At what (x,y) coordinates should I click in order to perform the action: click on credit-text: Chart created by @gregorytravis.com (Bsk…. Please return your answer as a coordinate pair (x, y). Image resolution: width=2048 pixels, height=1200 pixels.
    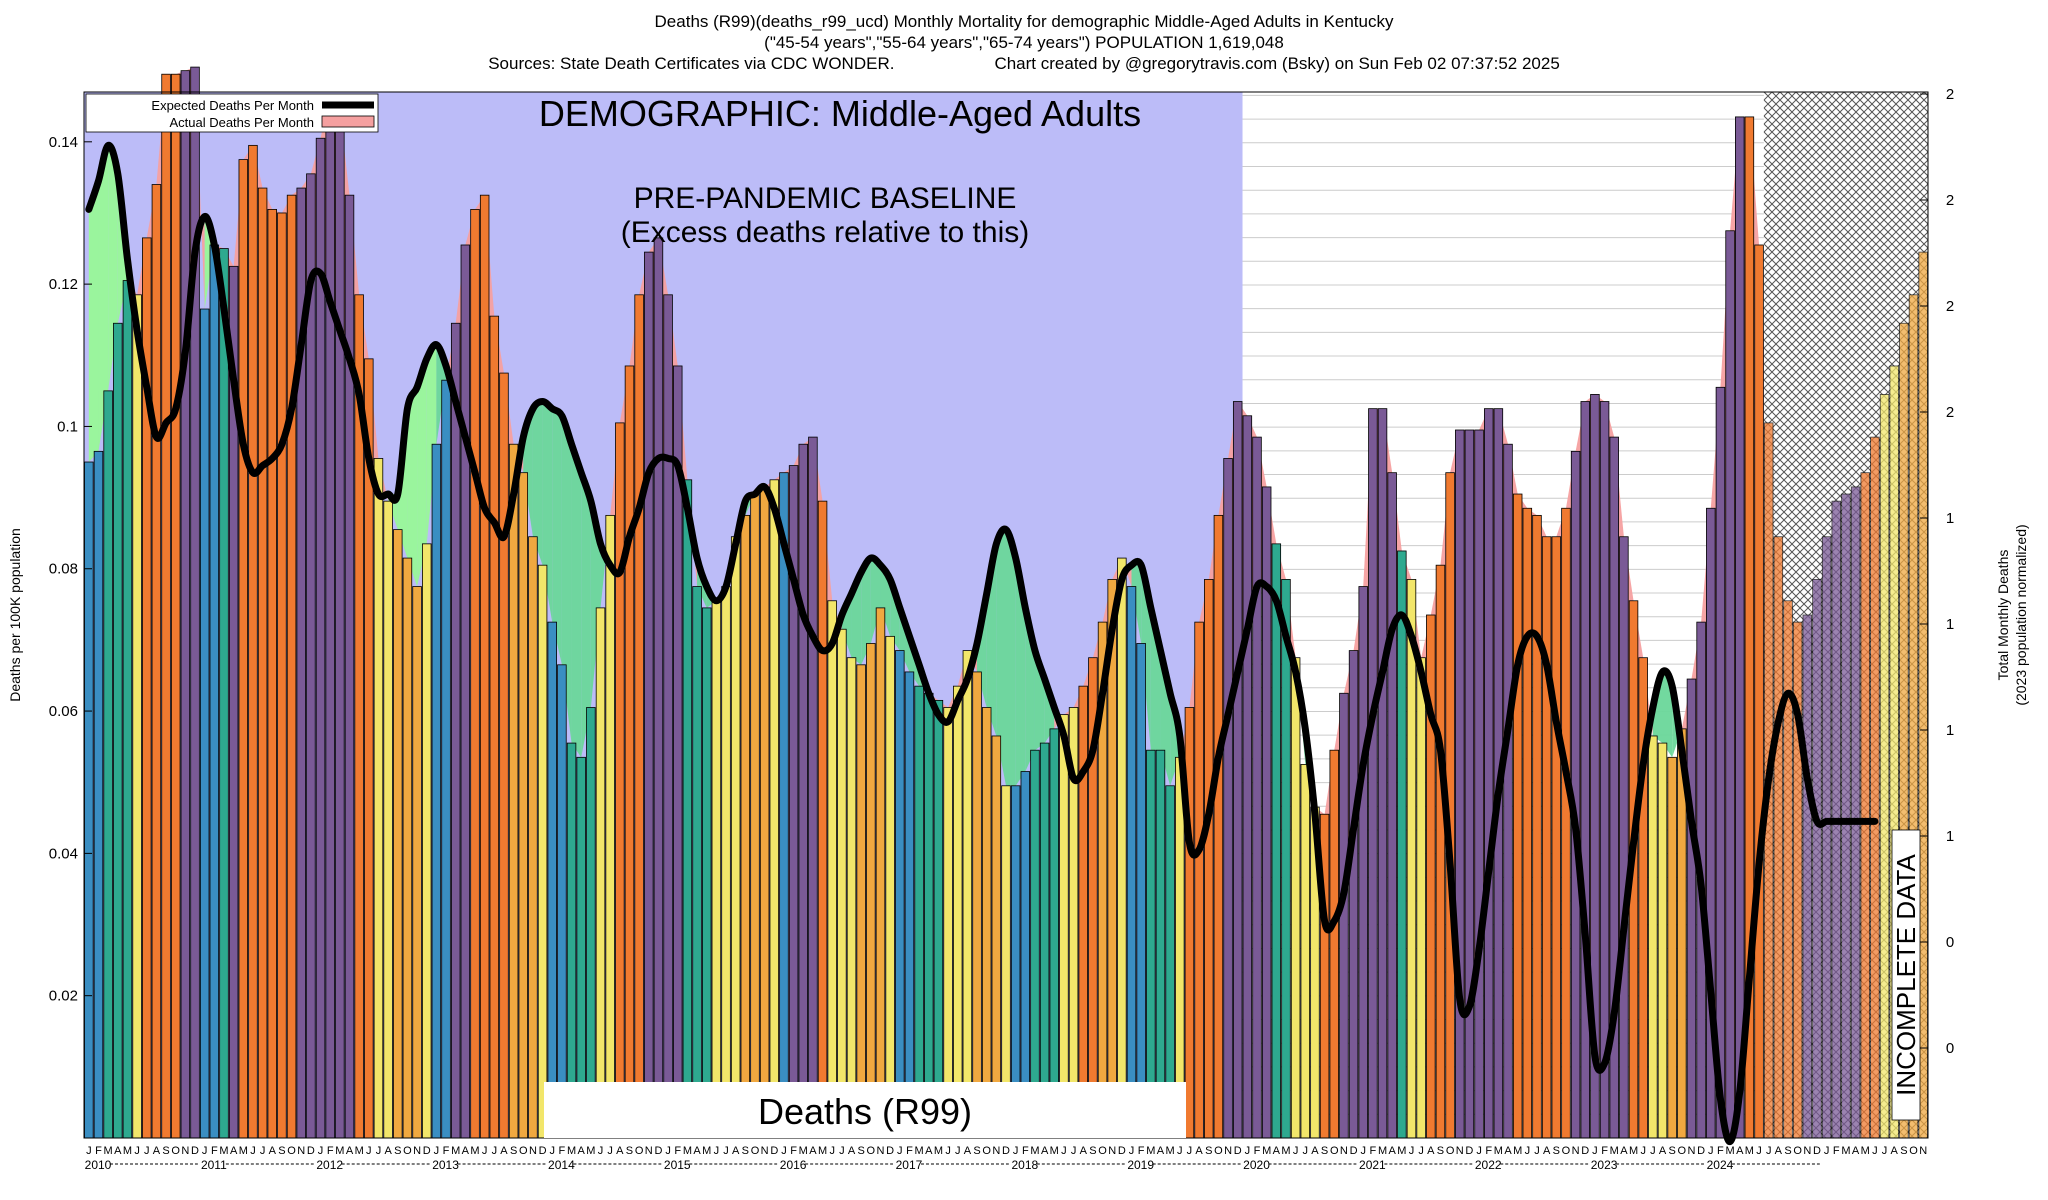
    Looking at the image, I should click on (1277, 63).